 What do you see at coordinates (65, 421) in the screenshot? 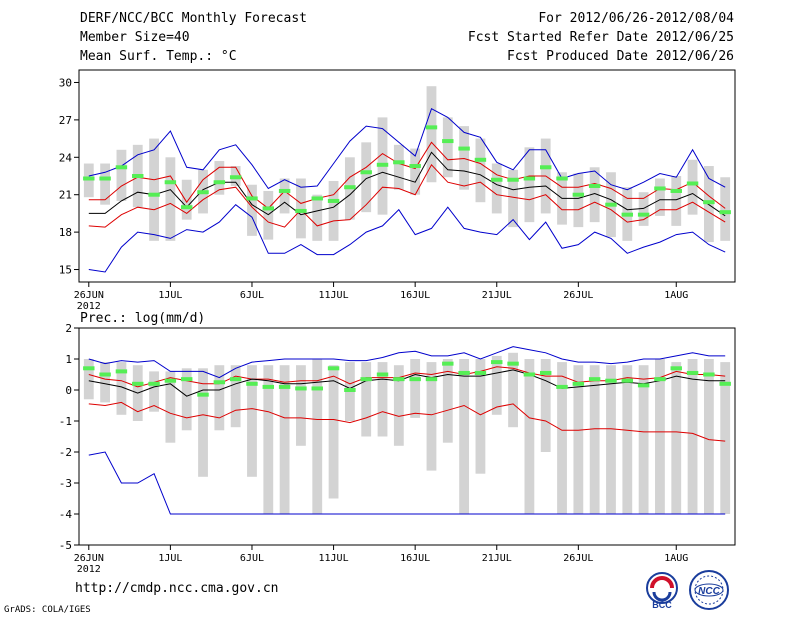
I see `y-tick-label-1-4: -1` at bounding box center [65, 421].